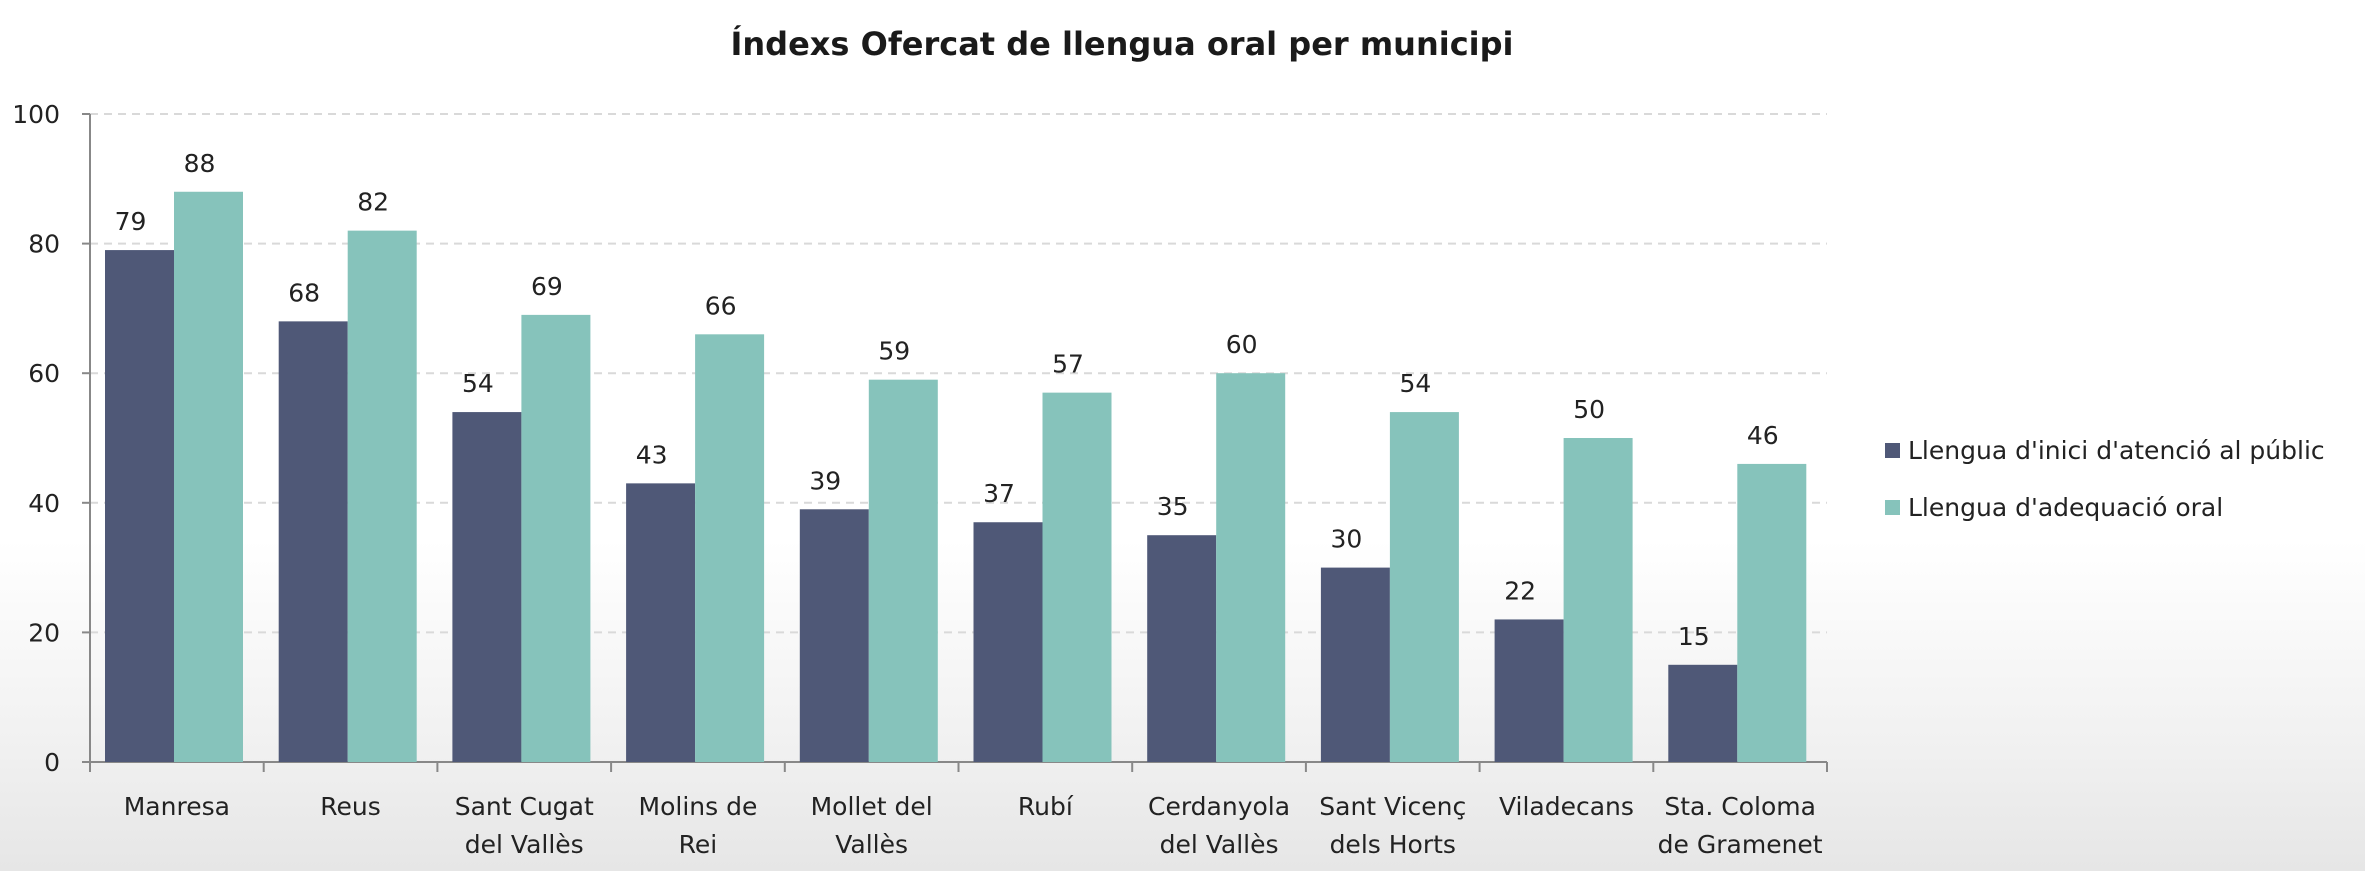  Describe the element at coordinates (999, 493) in the screenshot. I see `data-label: 37` at that location.